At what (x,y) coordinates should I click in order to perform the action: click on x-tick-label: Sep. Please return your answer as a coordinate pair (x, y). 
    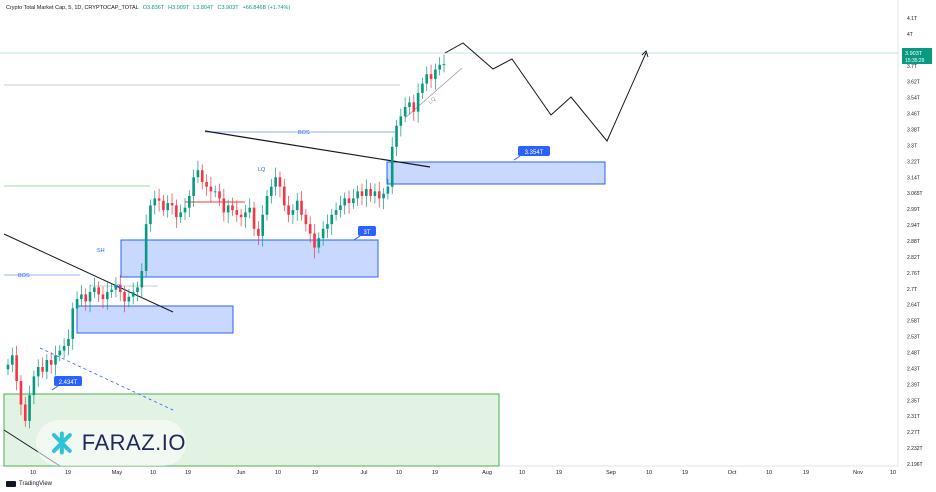
    Looking at the image, I should click on (611, 473).